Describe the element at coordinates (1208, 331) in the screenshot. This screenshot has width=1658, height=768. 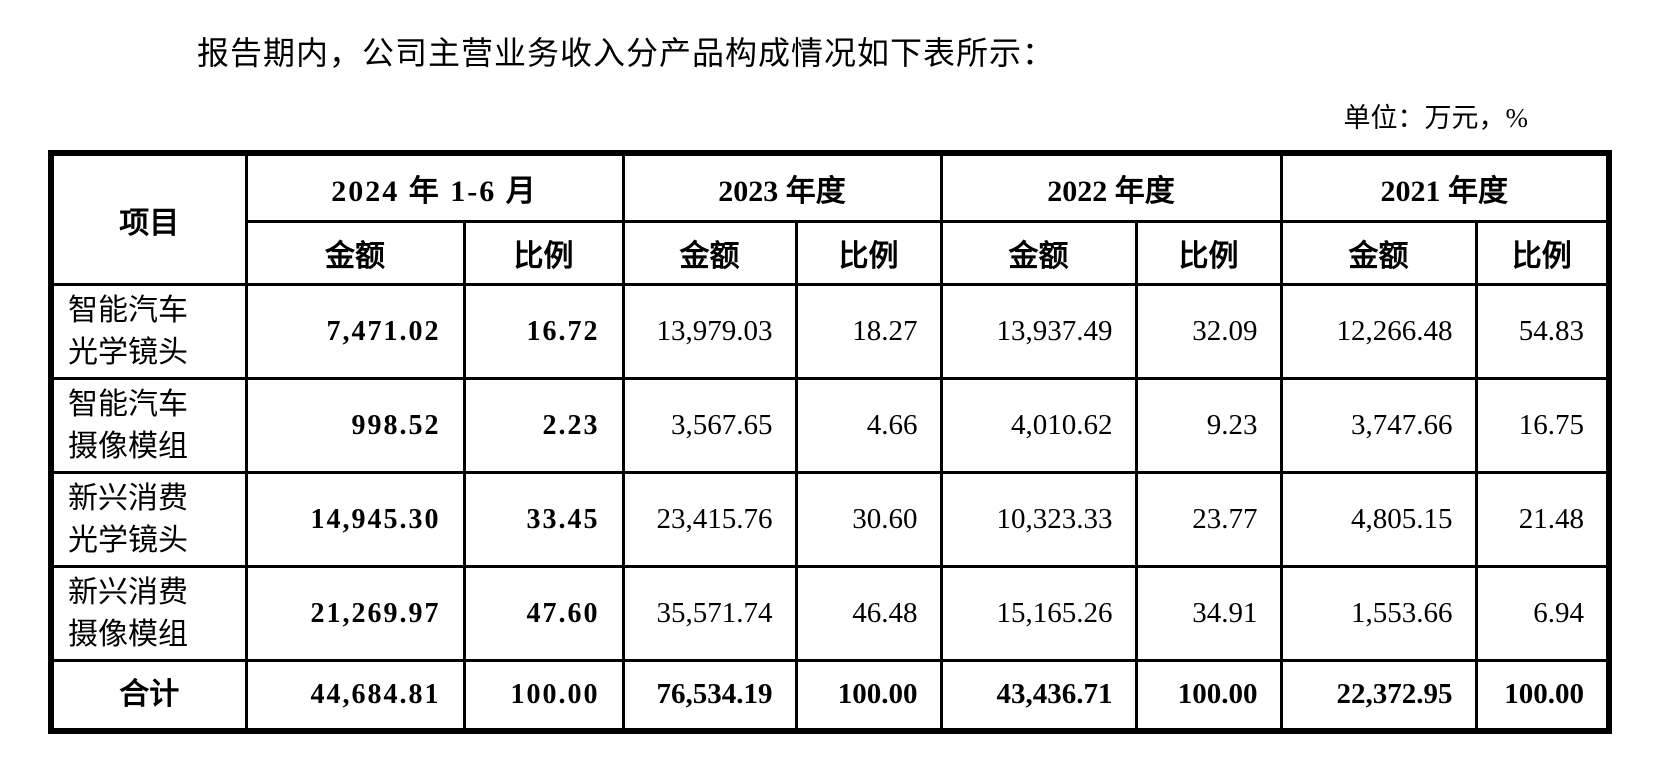
I see `cell-2022-ratio: 32.09` at that location.